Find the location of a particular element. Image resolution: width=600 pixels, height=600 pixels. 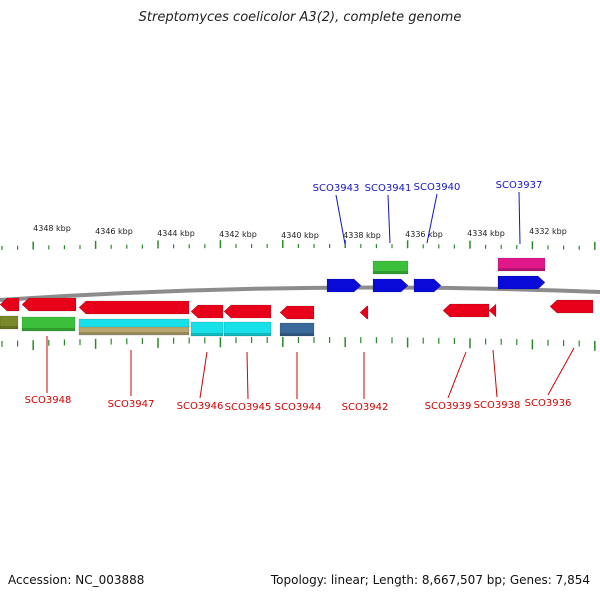

kbp-label: 4340 kbp is located at coordinates (300, 235).